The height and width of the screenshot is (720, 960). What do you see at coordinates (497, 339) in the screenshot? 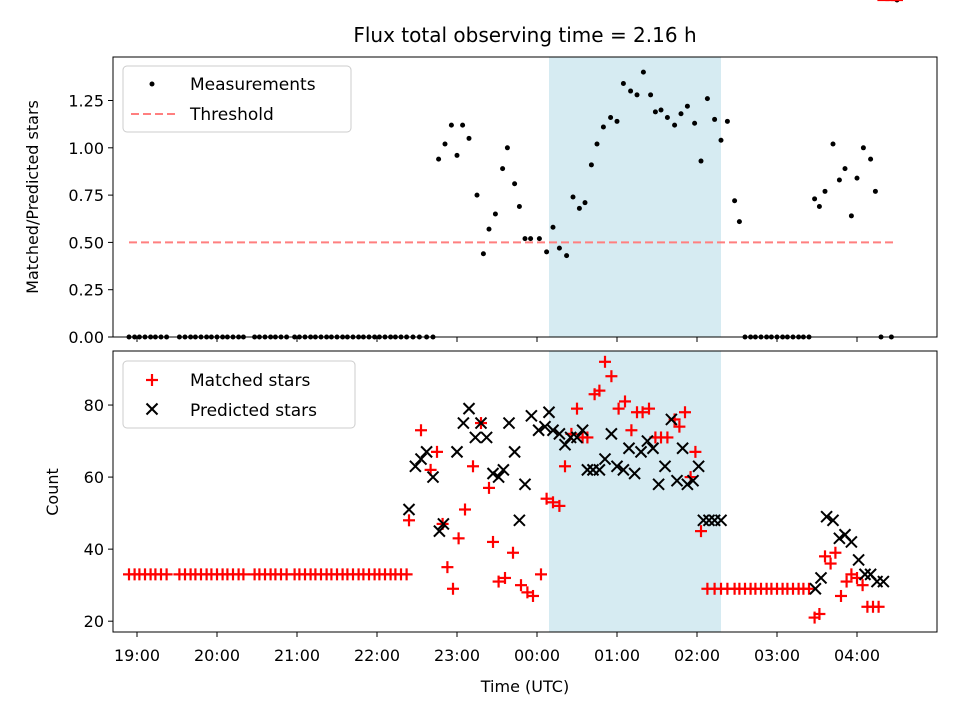
I see `top-x-ticks` at bounding box center [497, 339].